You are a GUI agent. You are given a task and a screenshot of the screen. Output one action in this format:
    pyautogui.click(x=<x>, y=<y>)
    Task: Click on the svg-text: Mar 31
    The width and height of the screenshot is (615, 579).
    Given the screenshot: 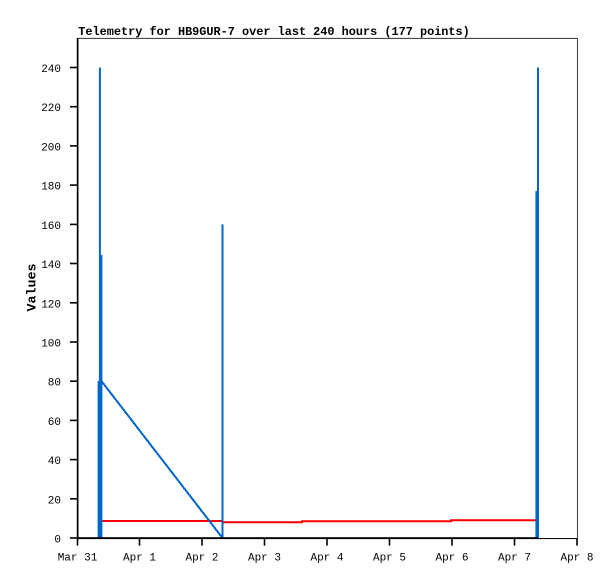 What is the action you would take?
    pyautogui.click(x=78, y=559)
    